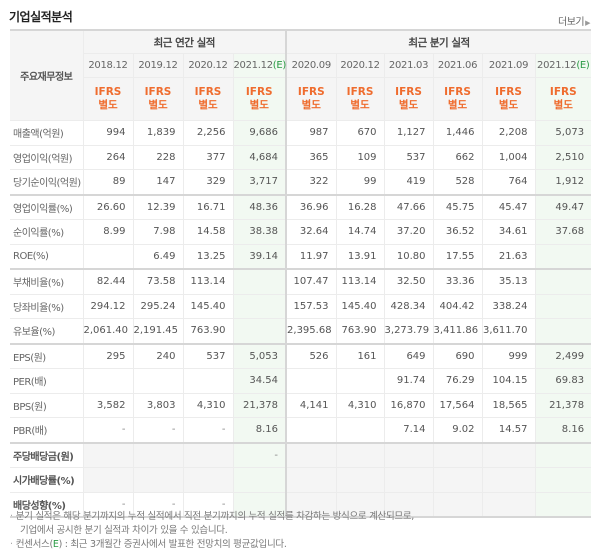 The width and height of the screenshot is (600, 559). Describe the element at coordinates (47, 355) in the screenshot. I see `row-label: EPS(원)` at that location.